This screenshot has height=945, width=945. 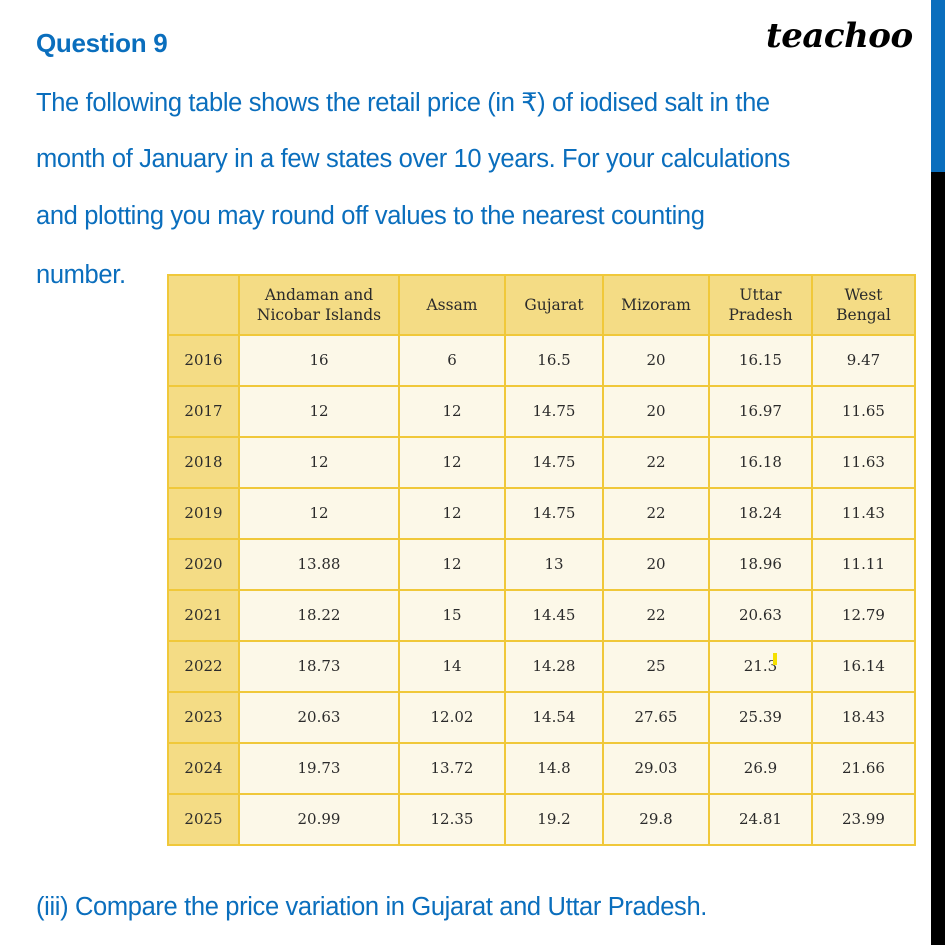 I want to click on cell-andaman-nicobar: 19.73, so click(x=319, y=768).